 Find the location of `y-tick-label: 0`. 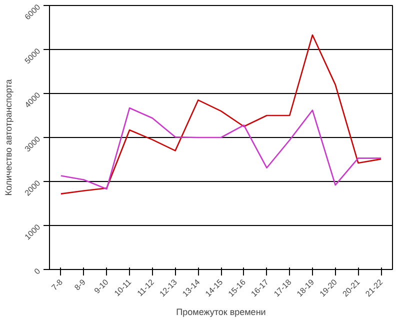

y-tick-label: 0 is located at coordinates (37, 271).